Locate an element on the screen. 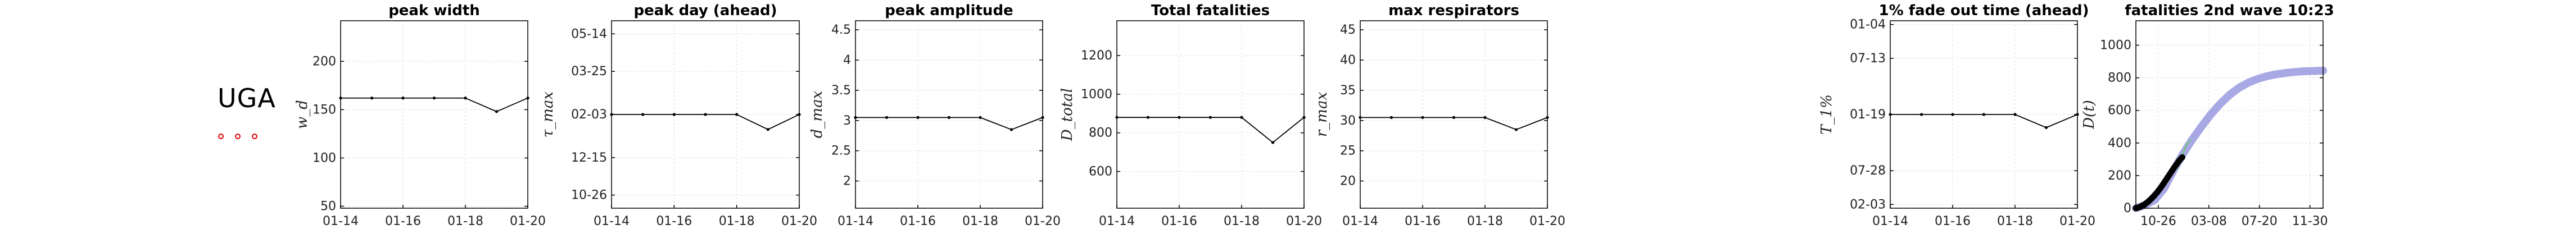 The height and width of the screenshot is (234, 2576). chart-title: peak width is located at coordinates (434, 10).